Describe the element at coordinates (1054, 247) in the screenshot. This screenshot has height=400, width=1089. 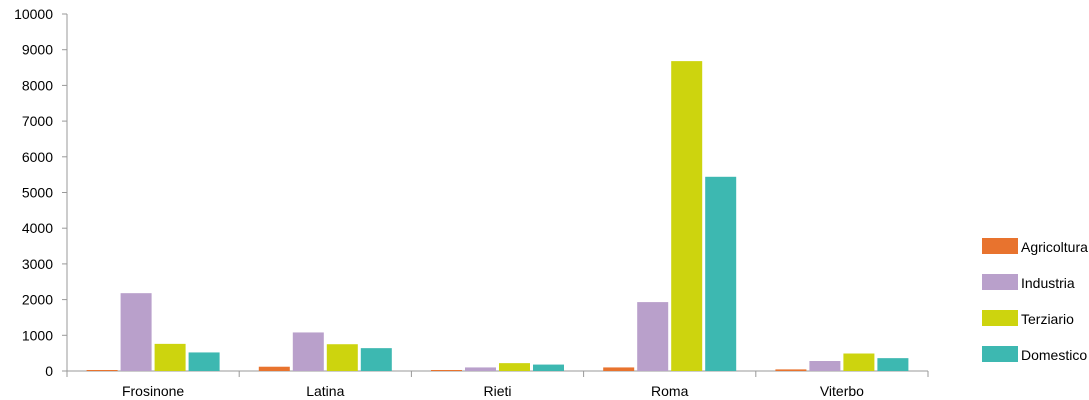
I see `legend-label-agricoltura: Agricoltura` at that location.